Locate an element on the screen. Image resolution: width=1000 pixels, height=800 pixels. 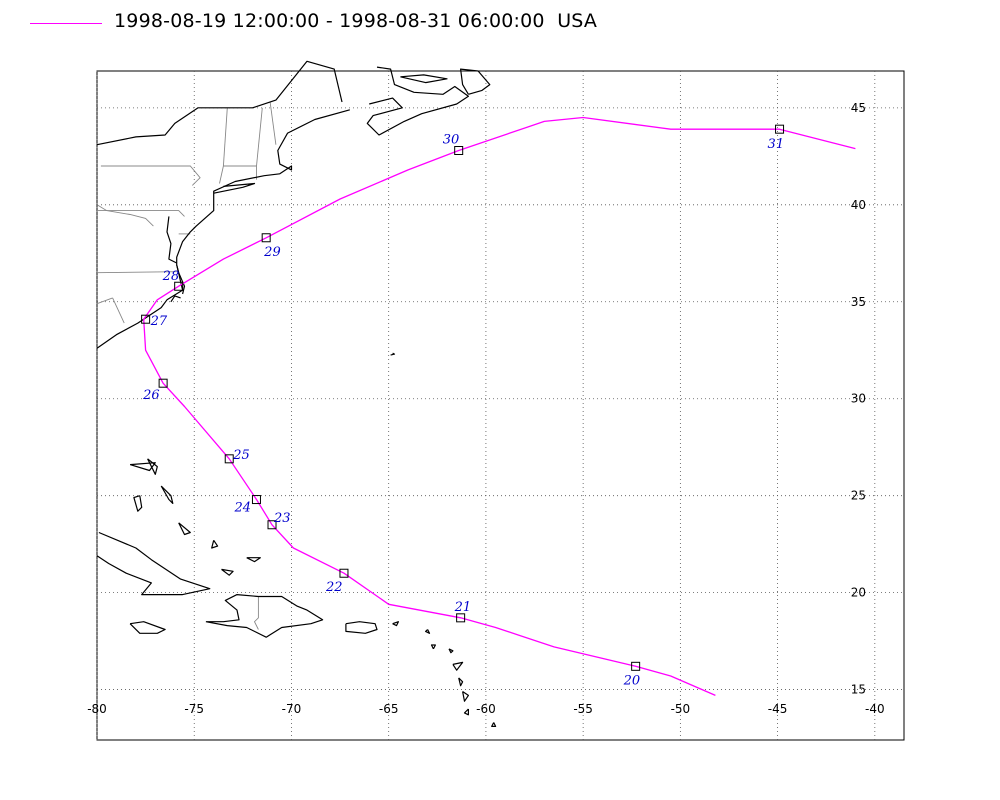
day-label-20: 20 is located at coordinates (632, 680).